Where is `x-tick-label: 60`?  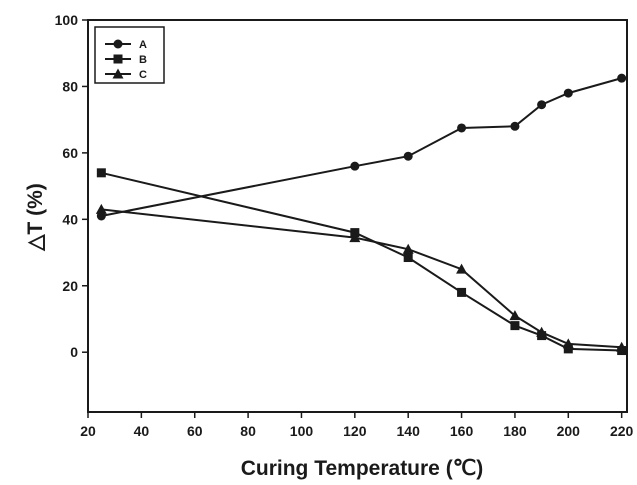
x-tick-label: 60 is located at coordinates (195, 431).